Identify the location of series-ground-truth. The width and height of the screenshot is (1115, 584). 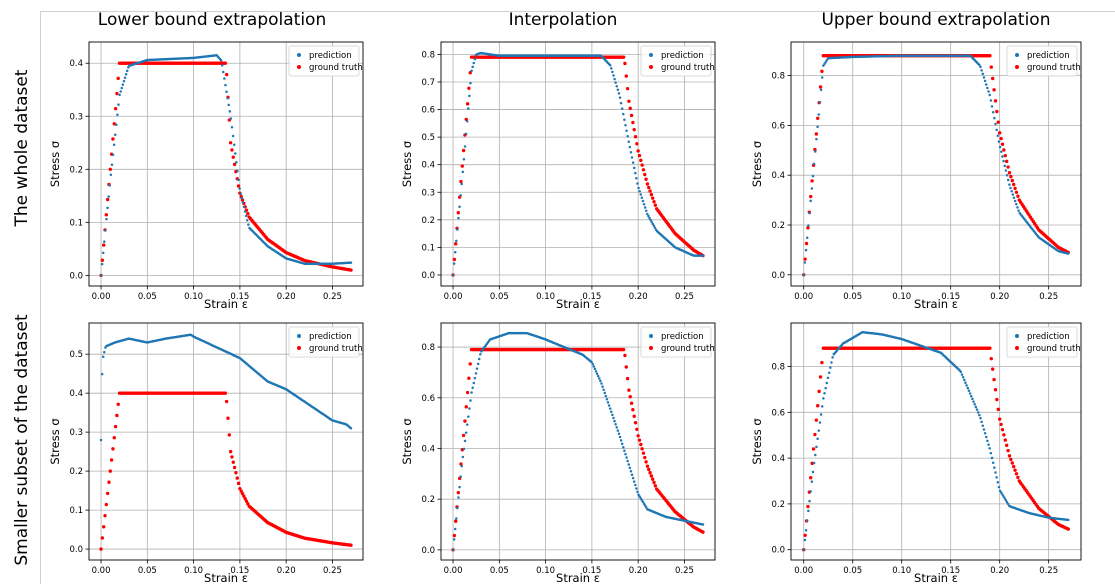
(936, 165).